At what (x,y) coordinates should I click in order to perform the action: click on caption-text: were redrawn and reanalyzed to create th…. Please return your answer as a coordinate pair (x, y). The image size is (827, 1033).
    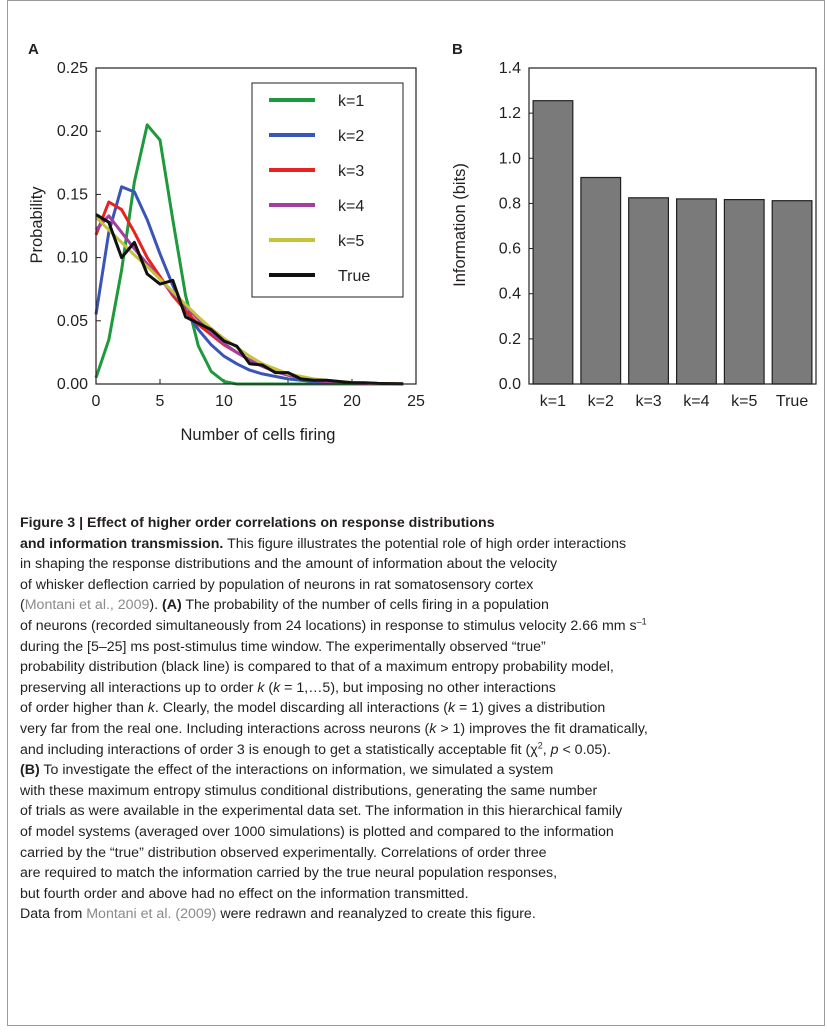
    Looking at the image, I should click on (376, 914).